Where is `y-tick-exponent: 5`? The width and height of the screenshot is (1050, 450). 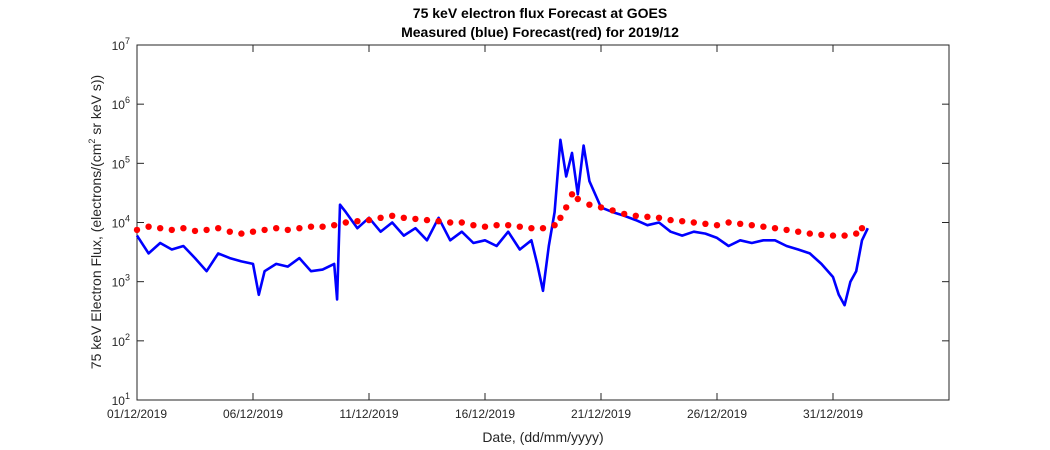 y-tick-exponent: 5 is located at coordinates (127, 159).